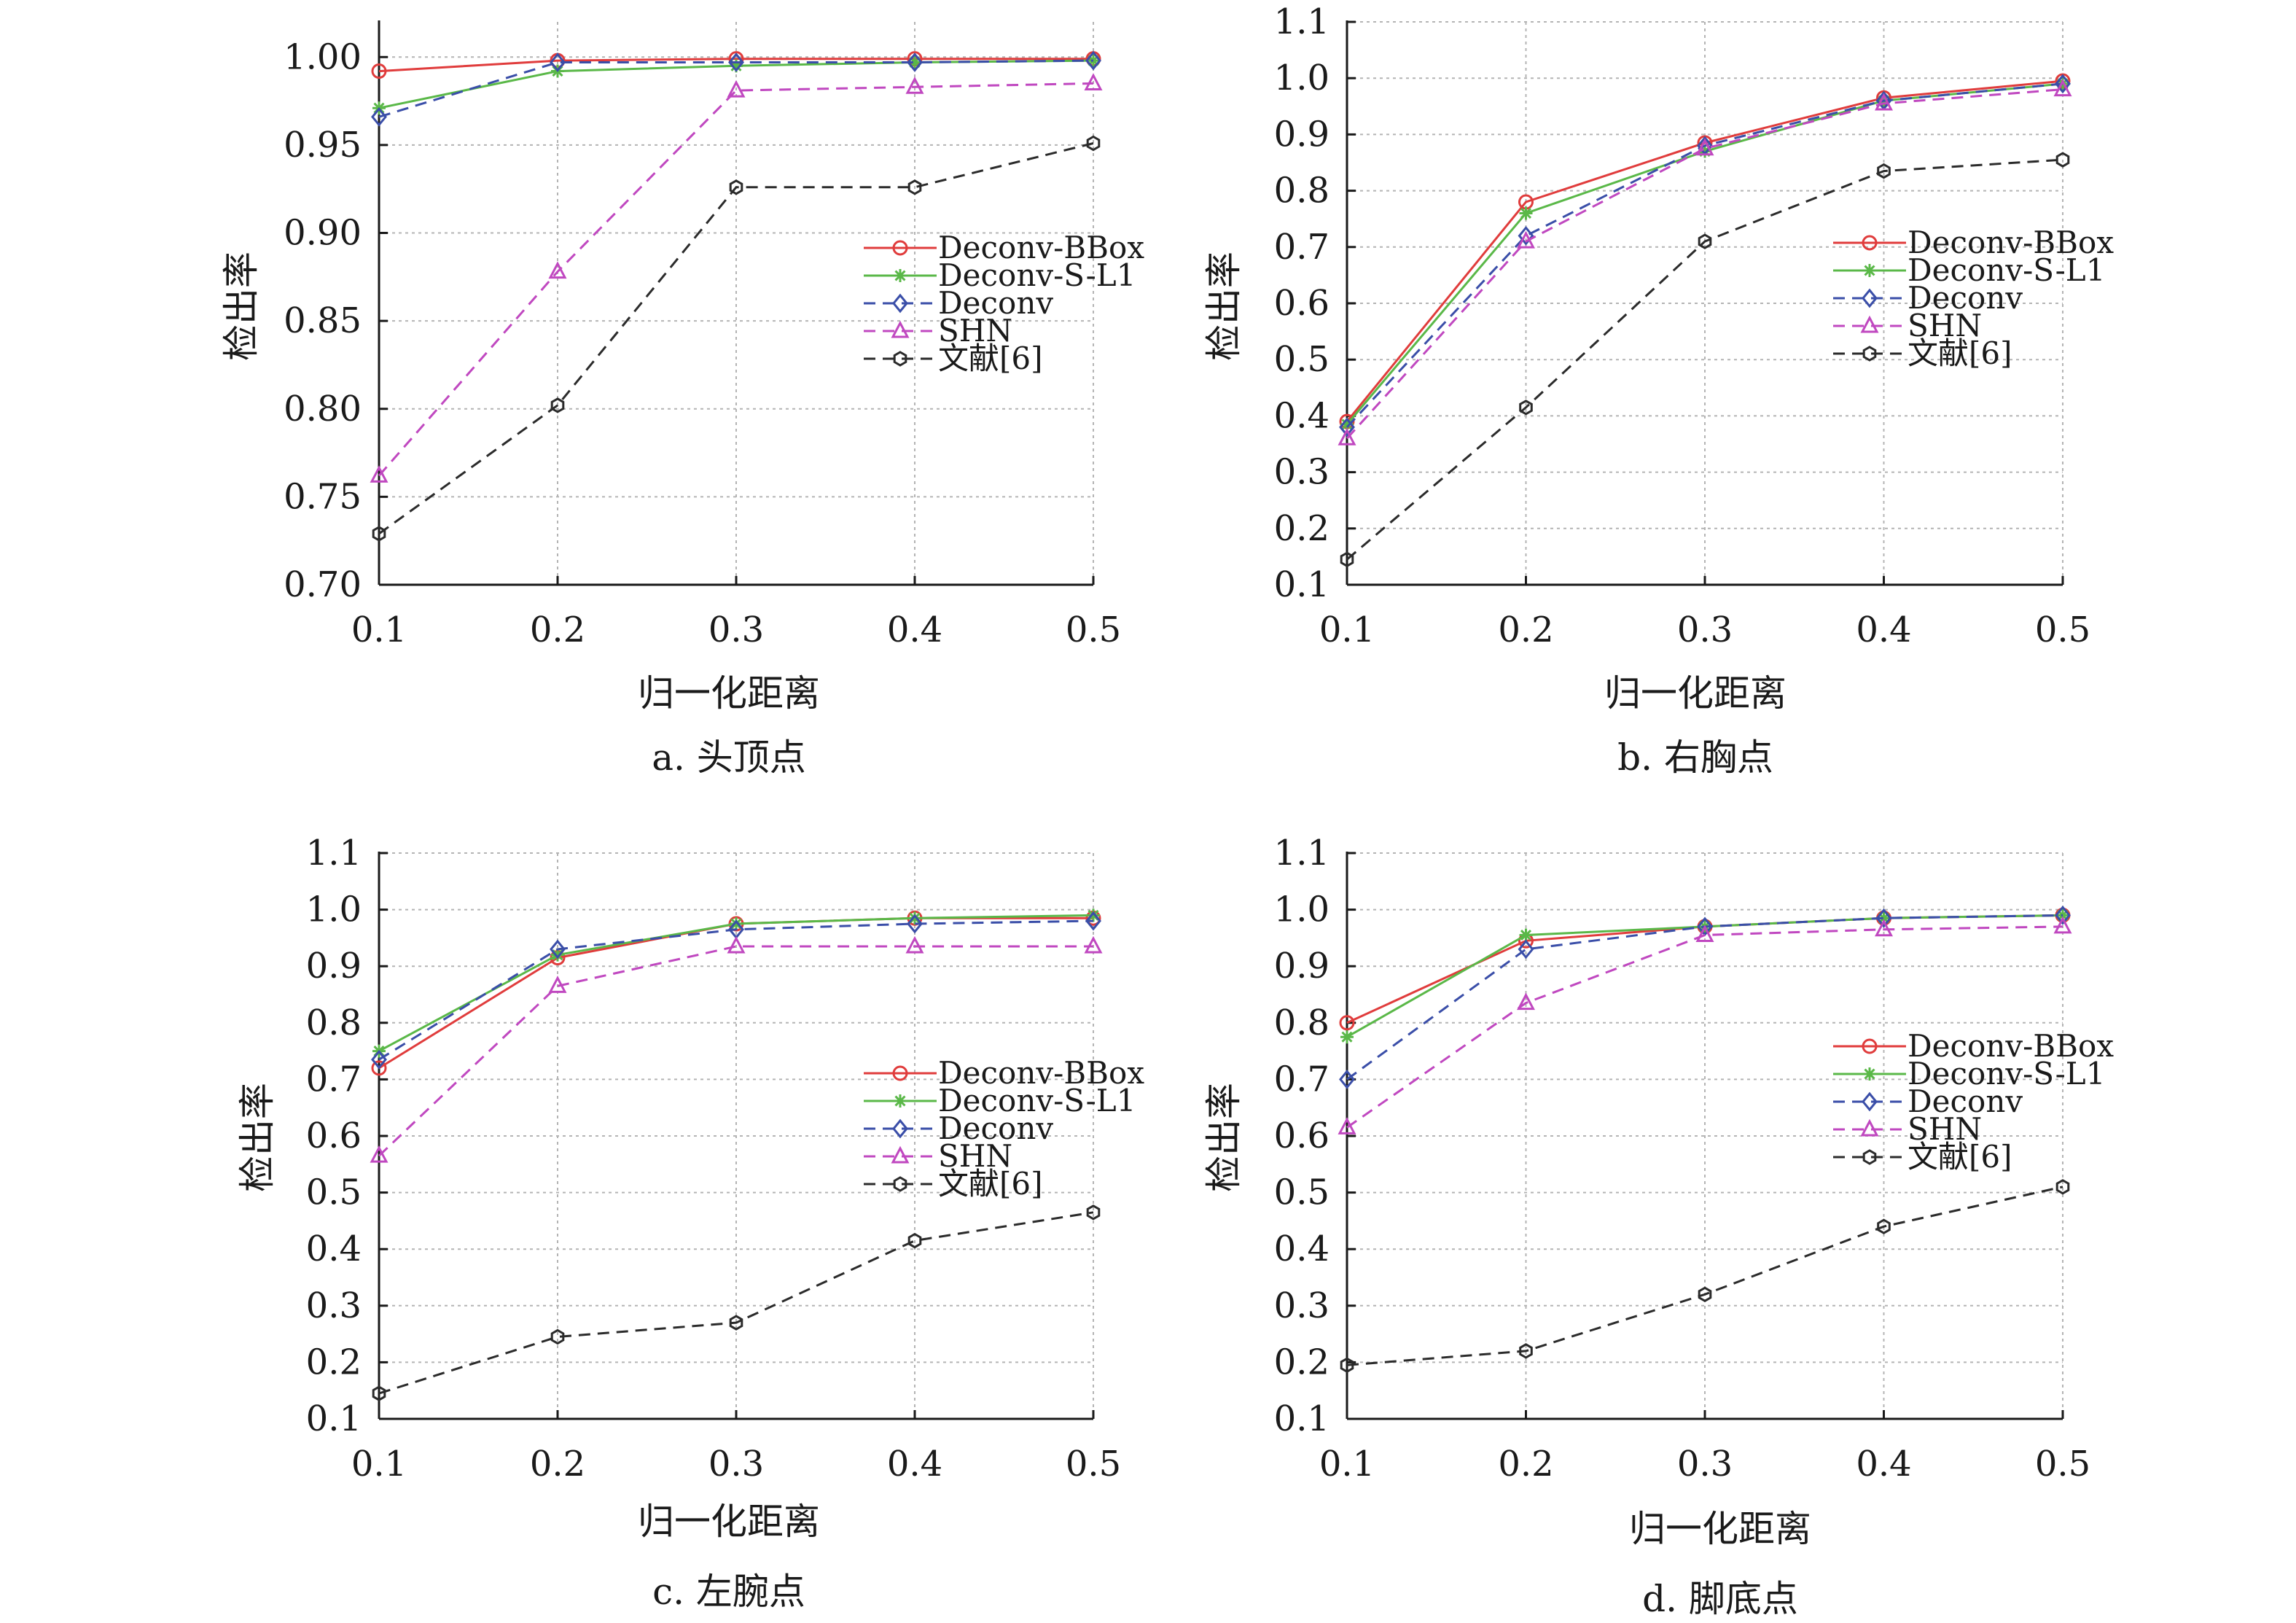 The height and width of the screenshot is (1623, 2296). What do you see at coordinates (334, 966) in the screenshot?
I see `y-tick-label: 0.9` at bounding box center [334, 966].